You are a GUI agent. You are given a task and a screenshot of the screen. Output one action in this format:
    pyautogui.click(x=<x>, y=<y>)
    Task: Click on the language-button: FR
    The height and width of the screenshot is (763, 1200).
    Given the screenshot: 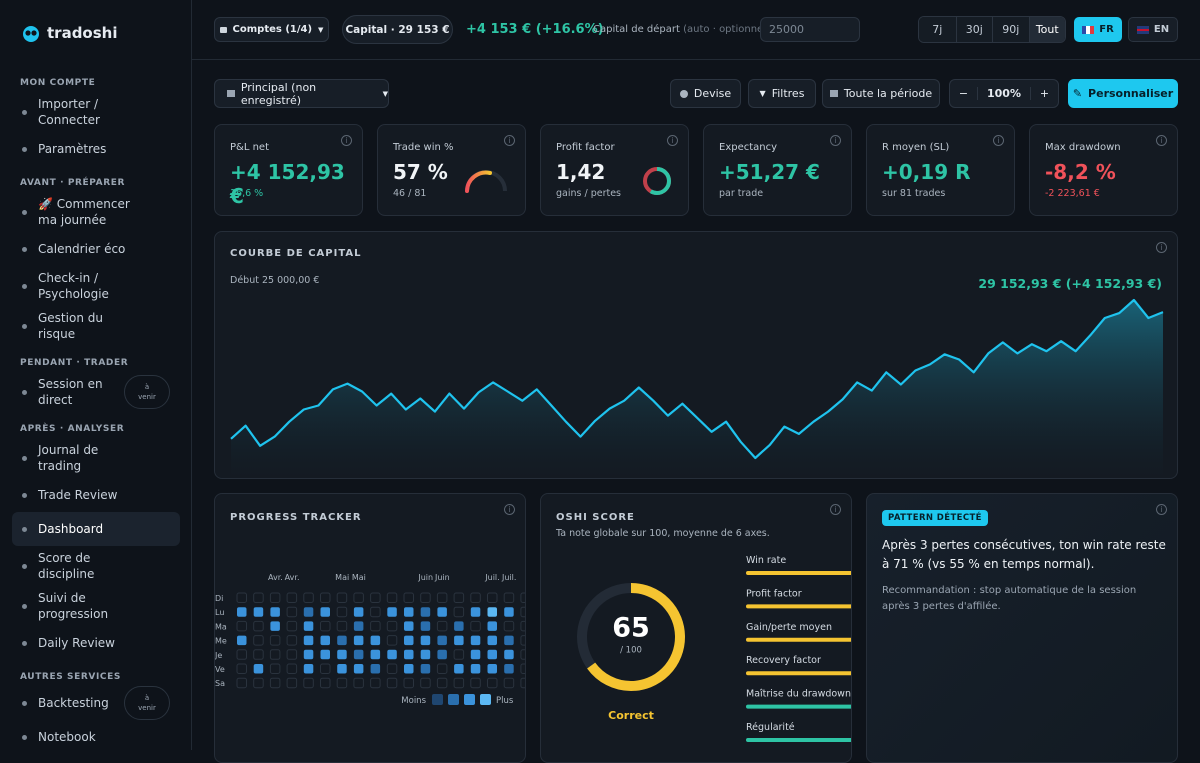 What is the action you would take?
    pyautogui.click(x=1098, y=29)
    